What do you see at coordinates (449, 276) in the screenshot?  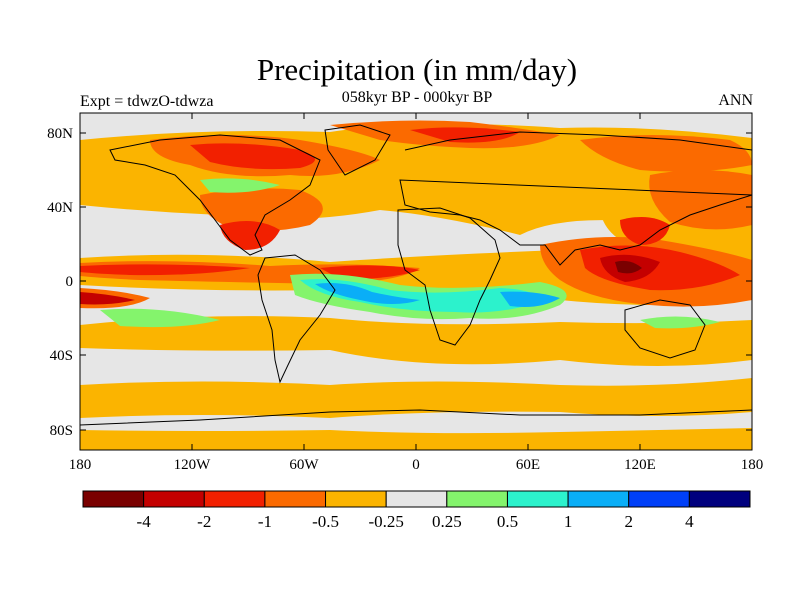 I see `africa-coast` at bounding box center [449, 276].